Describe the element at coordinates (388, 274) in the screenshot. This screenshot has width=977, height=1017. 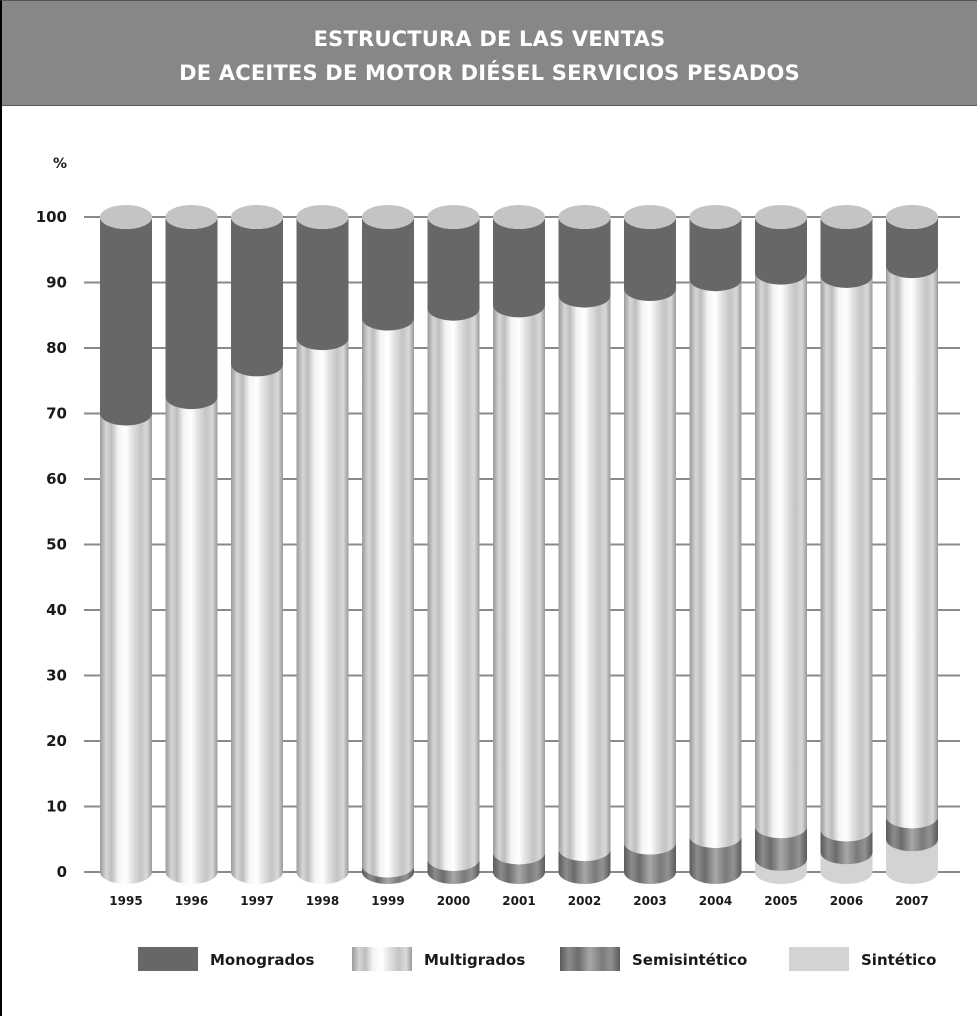
I see `bar-segment-mono-1999` at that location.